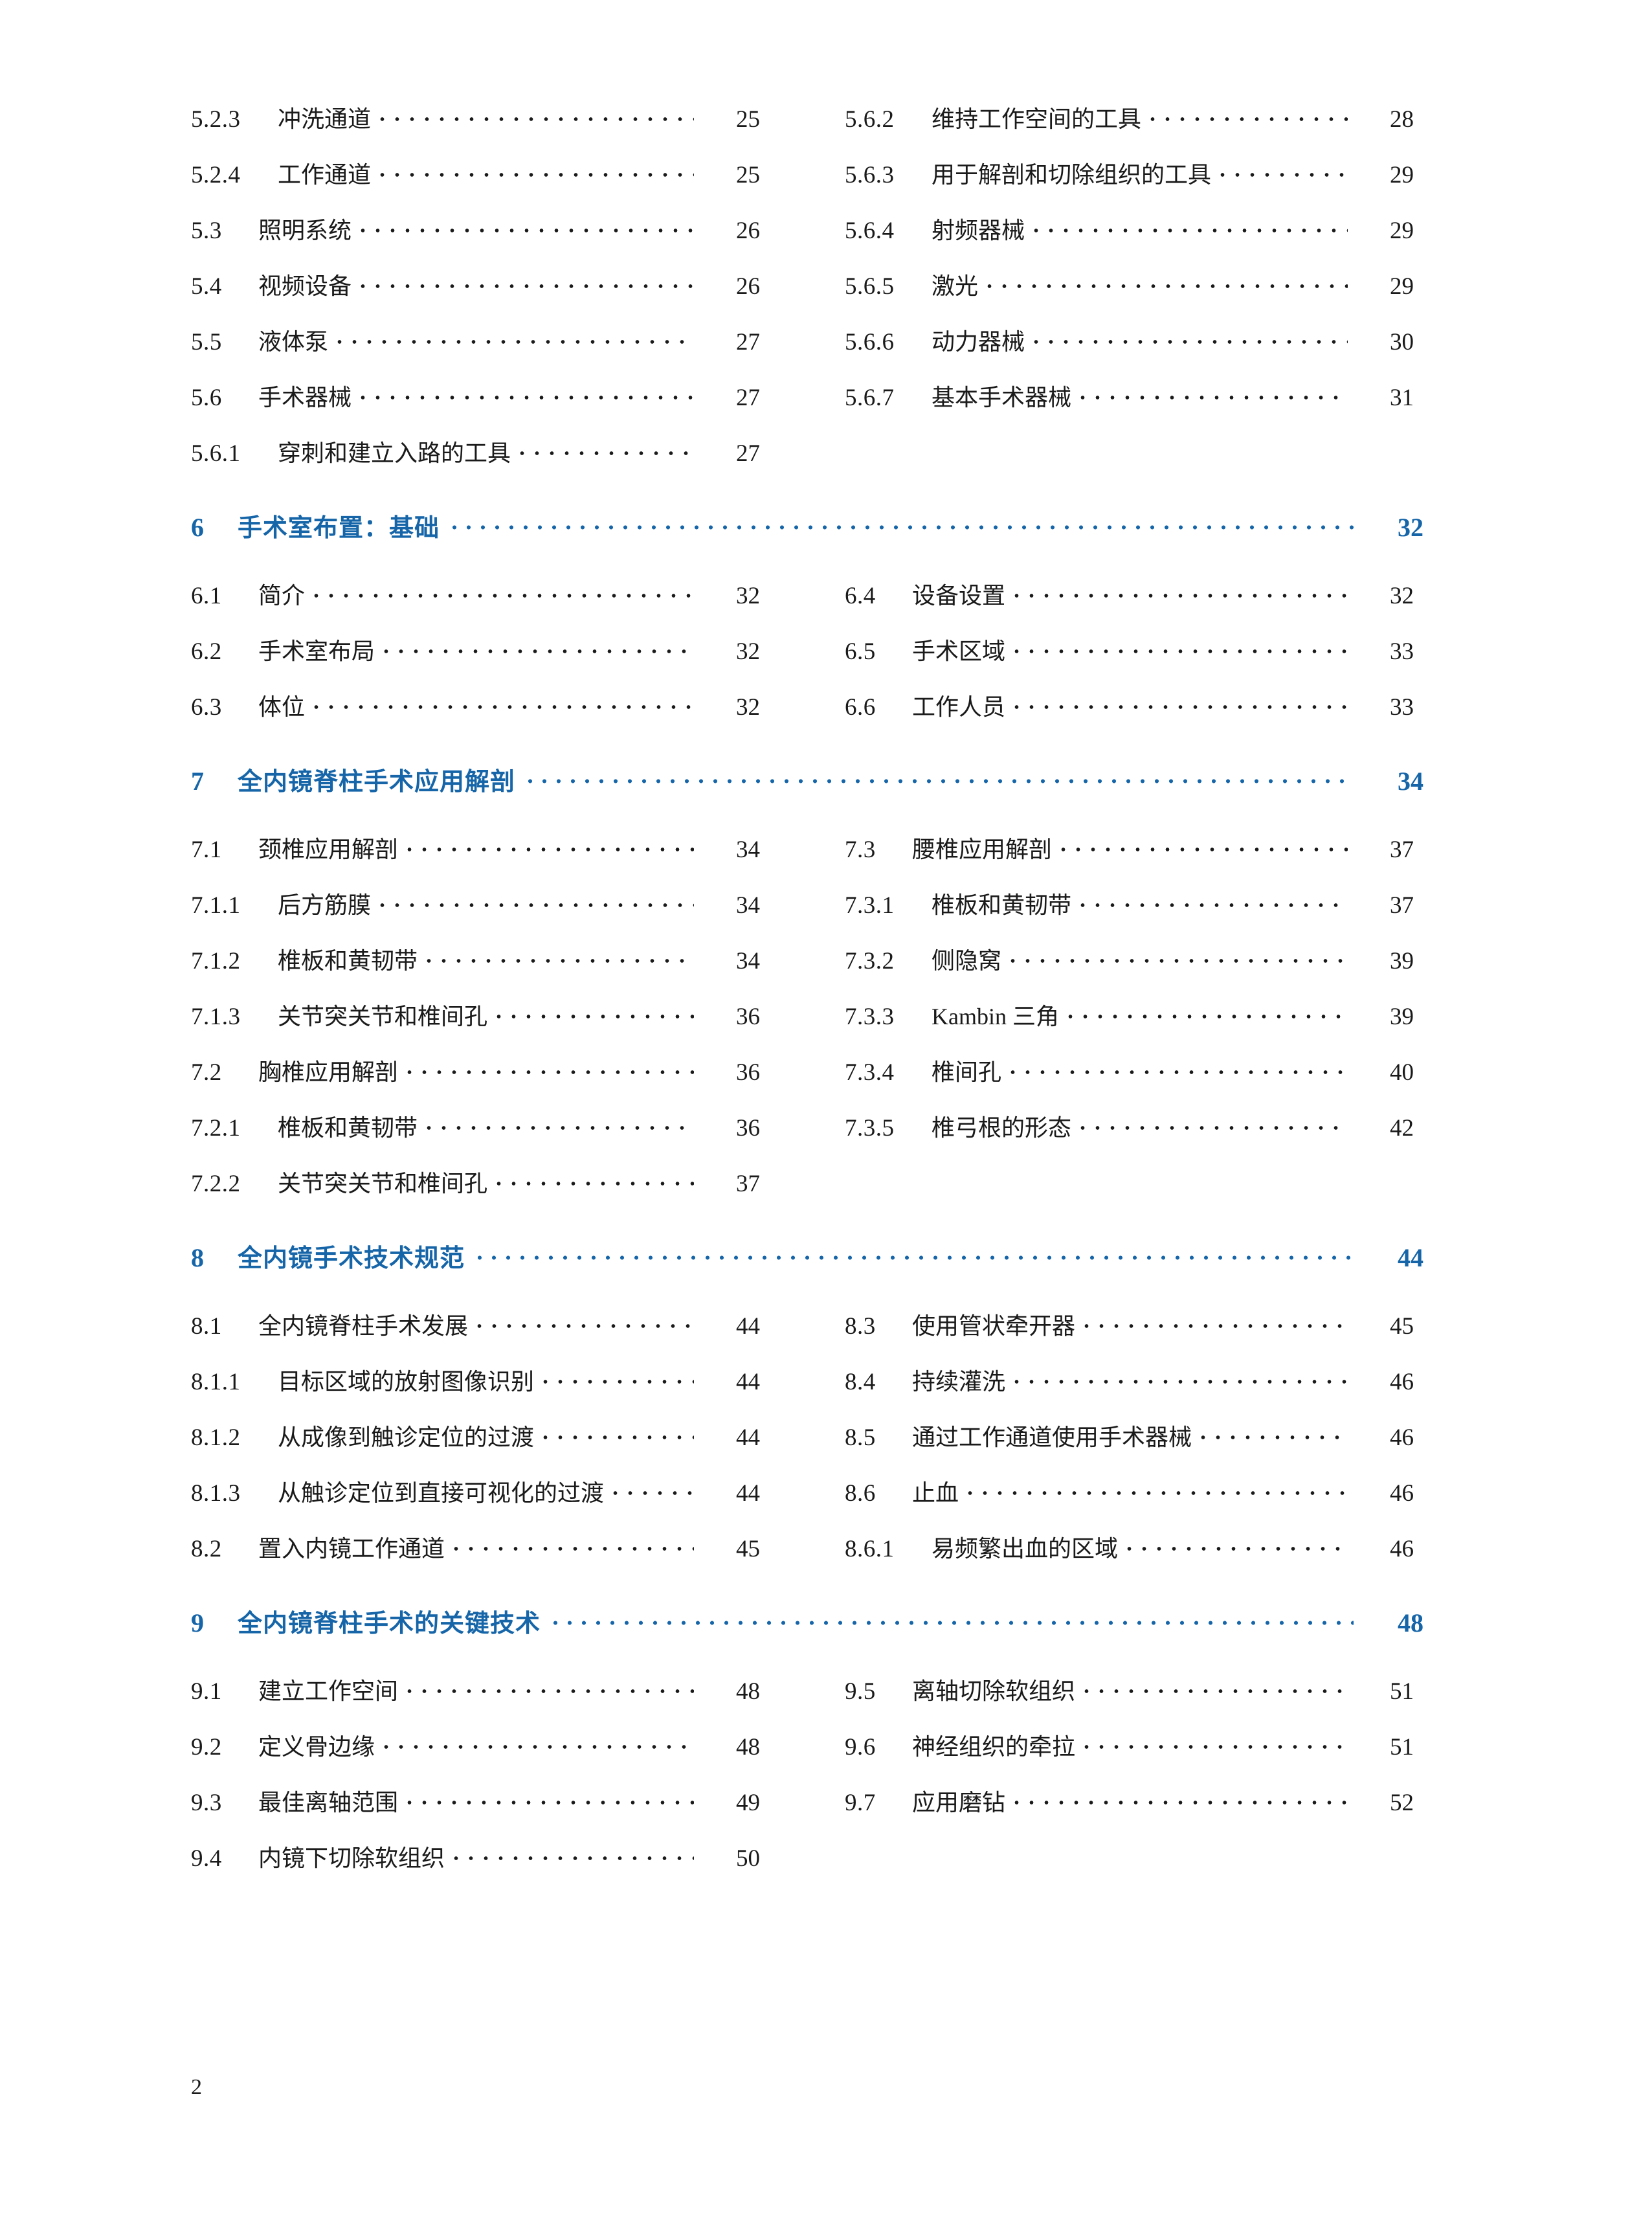  I want to click on toc-entry: 9.4 内镜下切除软组织 50, so click(477, 1870).